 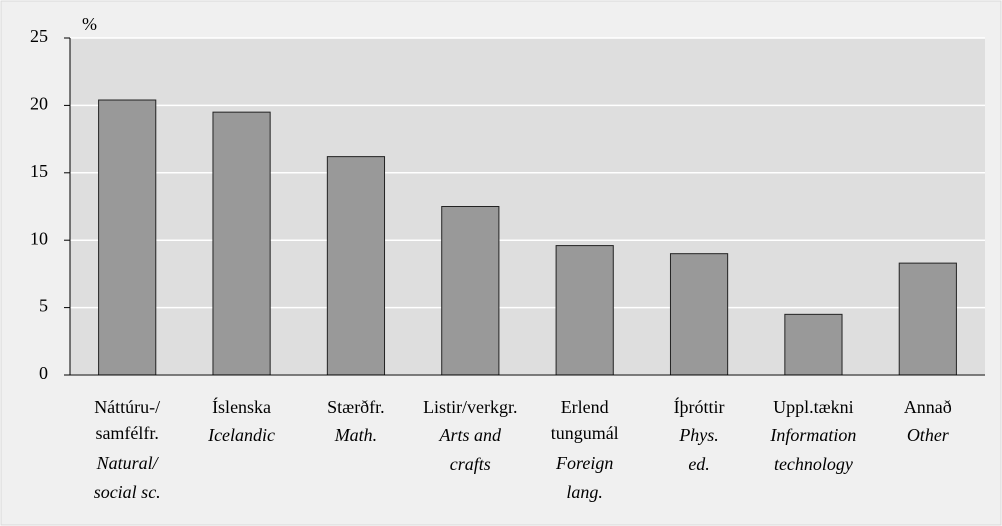 What do you see at coordinates (356, 435) in the screenshot?
I see `x-tick-label-english: Math.` at bounding box center [356, 435].